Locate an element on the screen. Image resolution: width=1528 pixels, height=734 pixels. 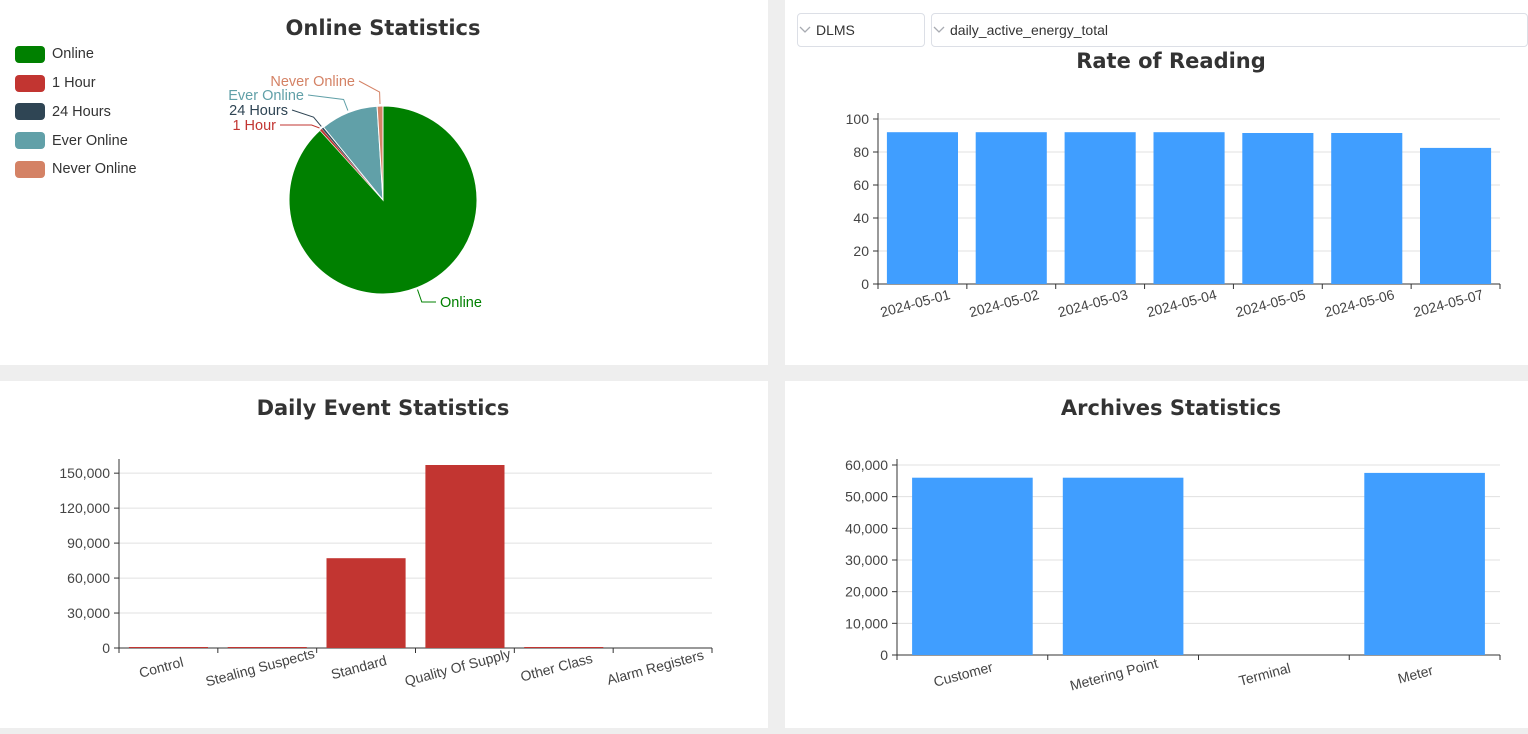
legend-item-online: Online is located at coordinates (76, 54).